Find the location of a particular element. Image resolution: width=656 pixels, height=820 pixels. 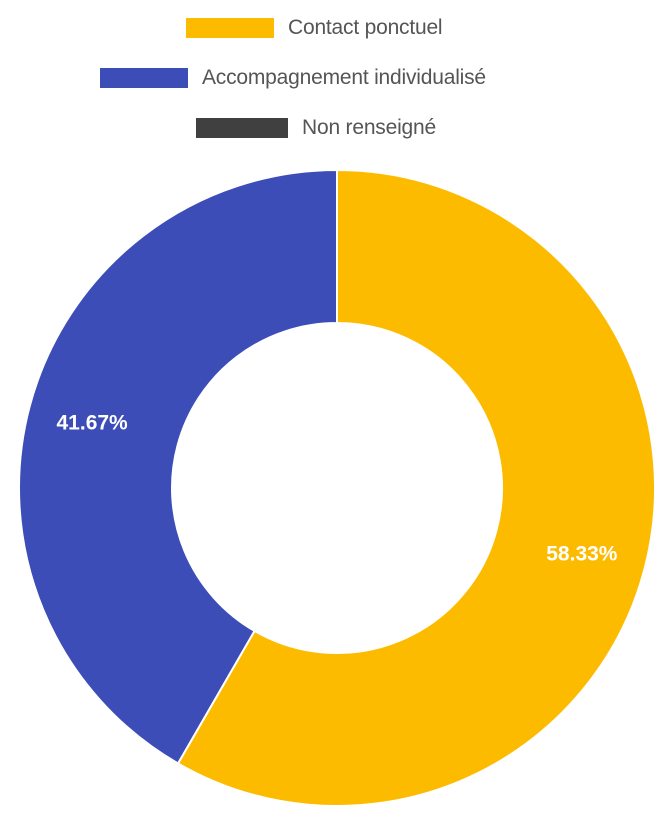

legend-swatch-accompagnement-individualise is located at coordinates (144, 78).